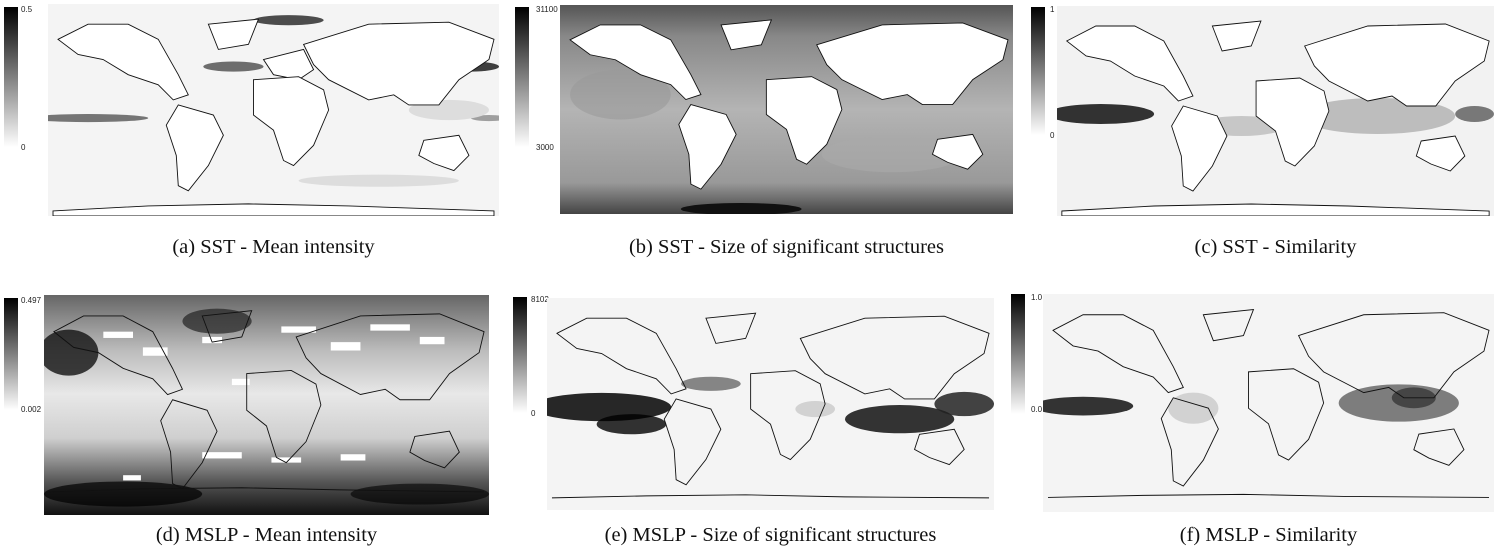 This screenshot has height=551, width=1496. What do you see at coordinates (1018, 354) in the screenshot?
I see `colorbar-f` at bounding box center [1018, 354].